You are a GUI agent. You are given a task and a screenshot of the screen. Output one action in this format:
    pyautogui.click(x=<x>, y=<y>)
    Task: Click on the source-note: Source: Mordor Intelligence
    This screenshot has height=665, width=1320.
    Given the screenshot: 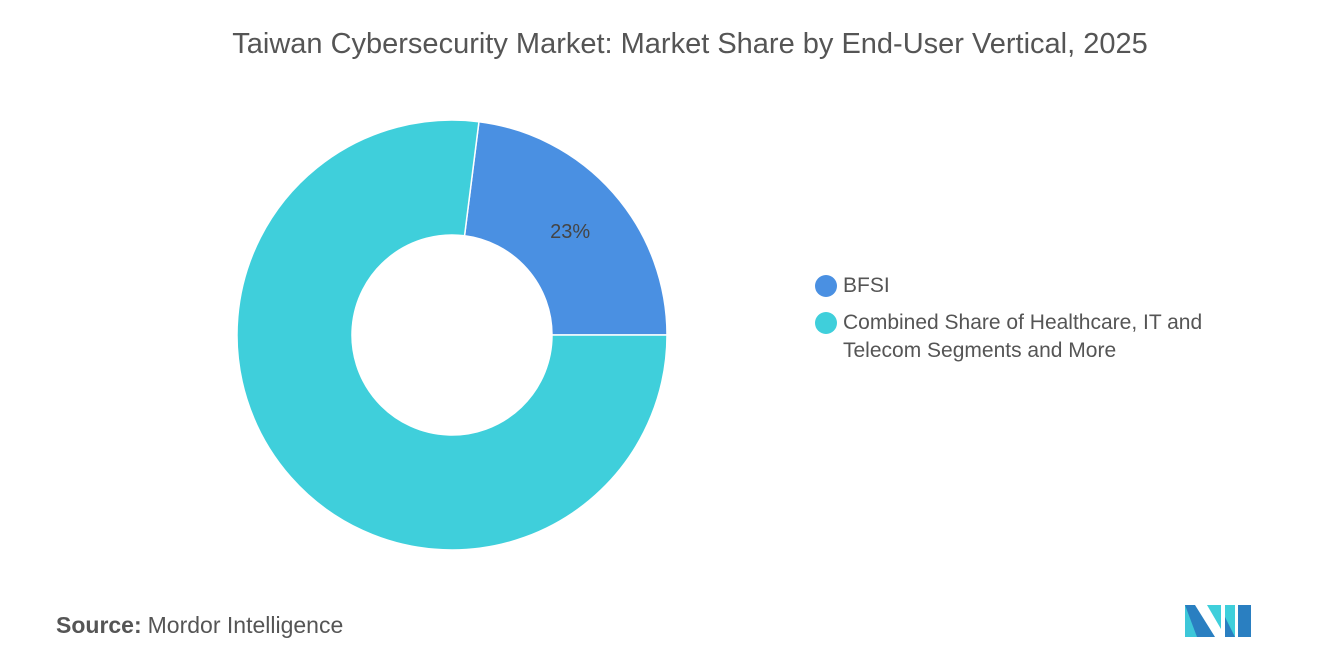 What is the action you would take?
    pyautogui.click(x=199, y=625)
    